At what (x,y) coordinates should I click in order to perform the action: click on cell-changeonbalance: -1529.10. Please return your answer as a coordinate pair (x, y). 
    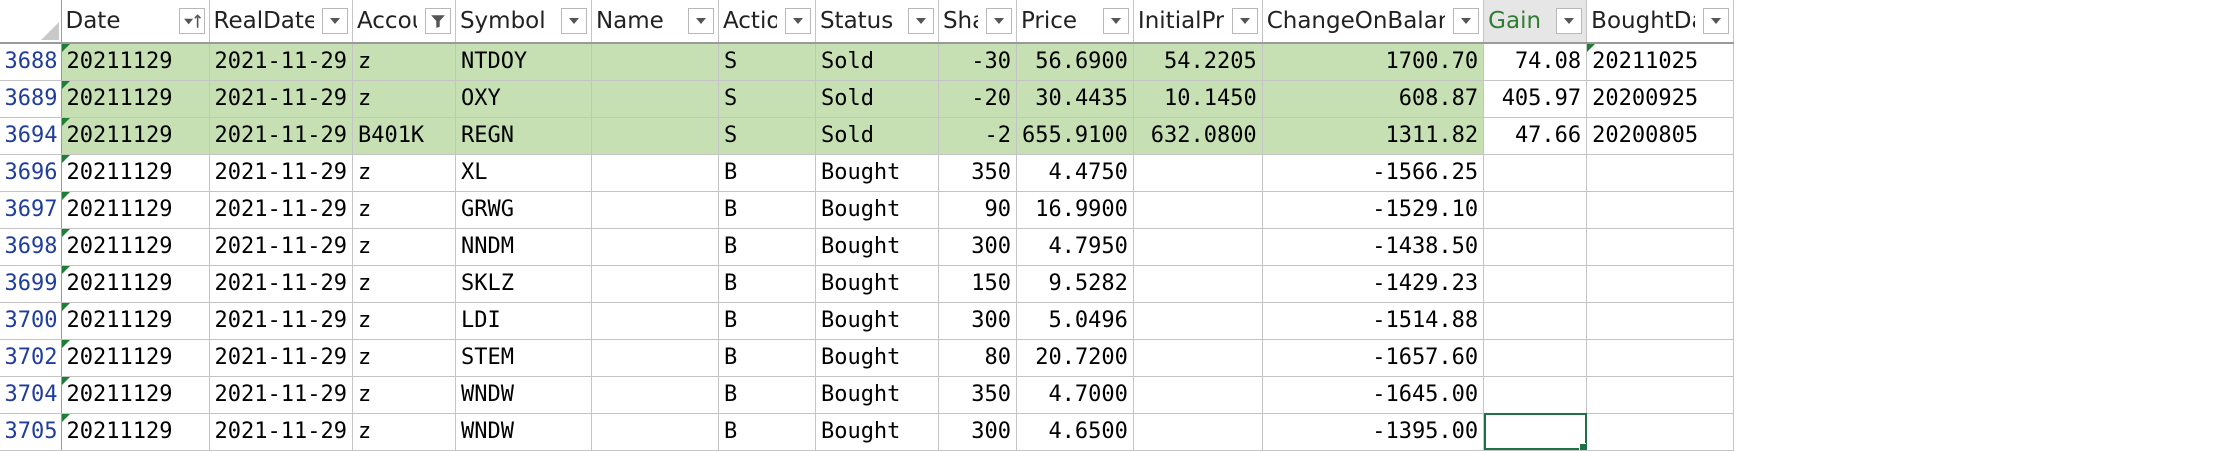
    Looking at the image, I should click on (1373, 210).